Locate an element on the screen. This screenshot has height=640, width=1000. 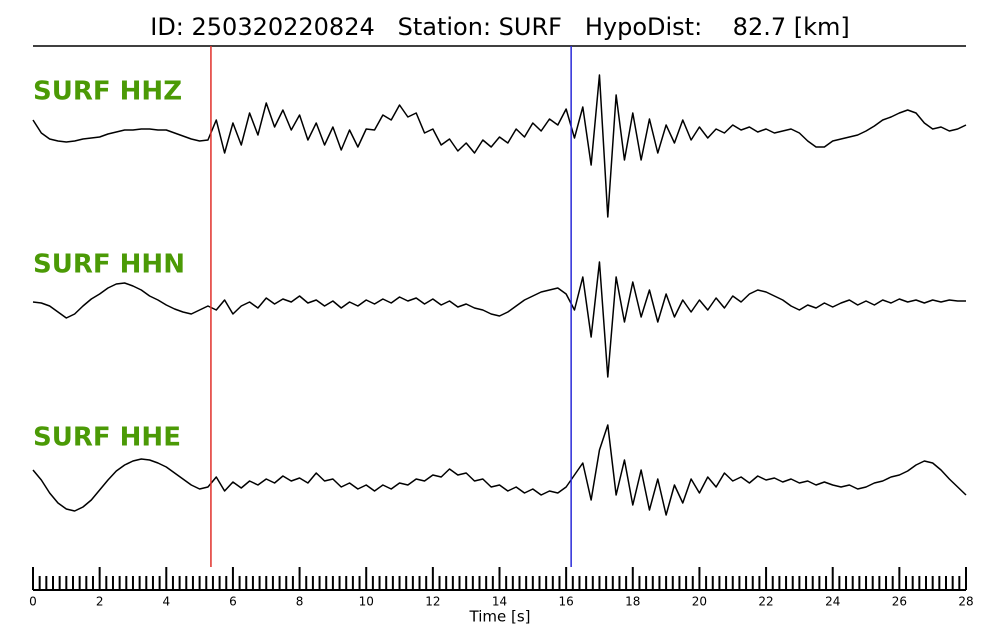
x-tick-label: 12 is located at coordinates (432, 602).